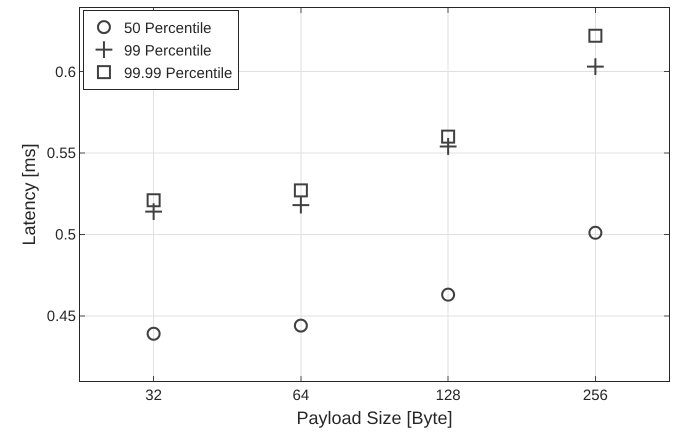 The width and height of the screenshot is (679, 436). What do you see at coordinates (153, 395) in the screenshot?
I see `x-tick-label: 32` at bounding box center [153, 395].